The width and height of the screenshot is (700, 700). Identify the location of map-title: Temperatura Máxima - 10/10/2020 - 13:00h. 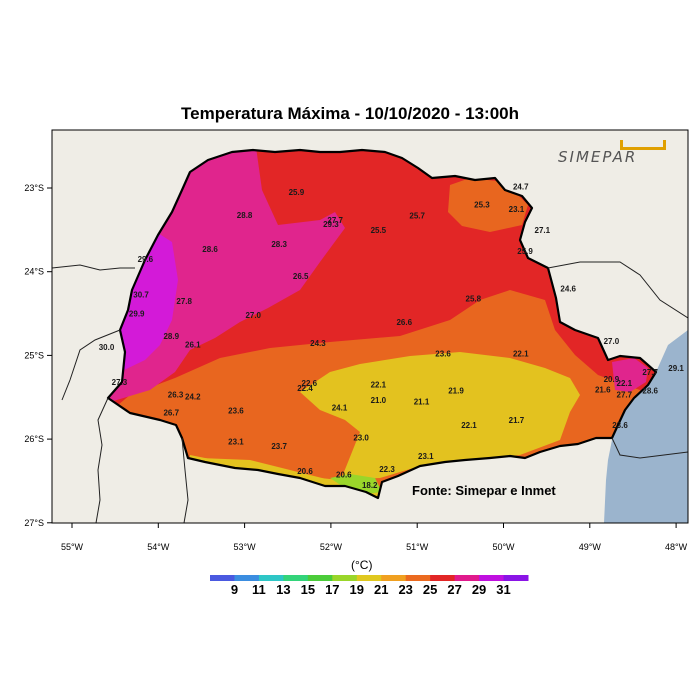
(350, 113).